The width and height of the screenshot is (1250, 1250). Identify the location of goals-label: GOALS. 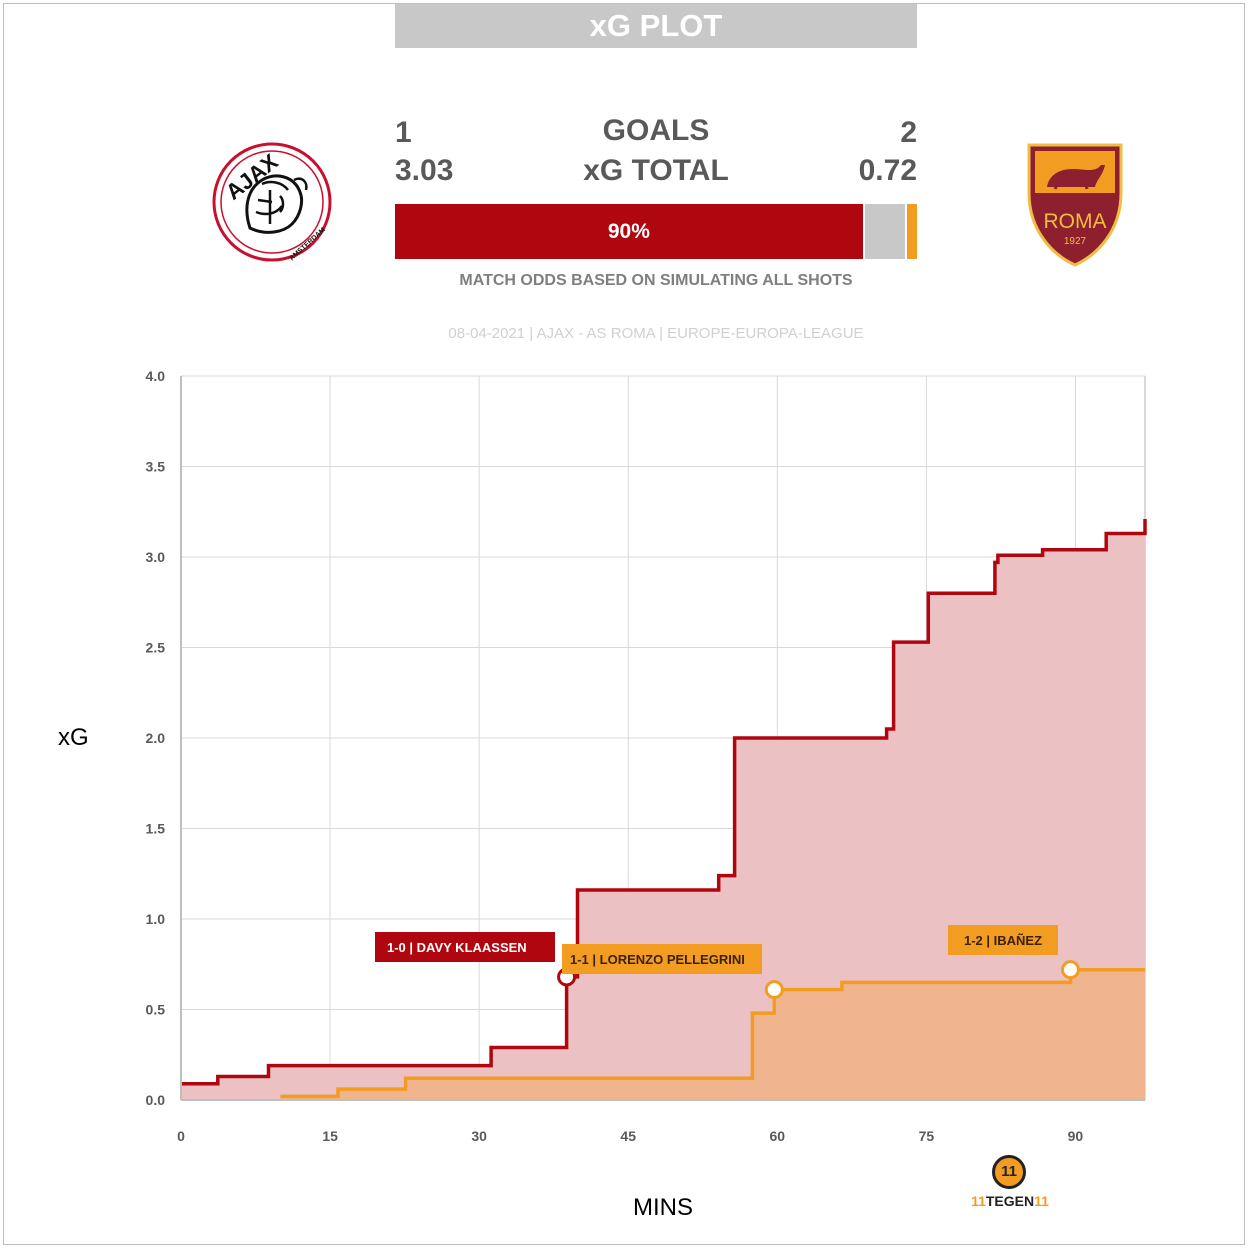
(656, 130).